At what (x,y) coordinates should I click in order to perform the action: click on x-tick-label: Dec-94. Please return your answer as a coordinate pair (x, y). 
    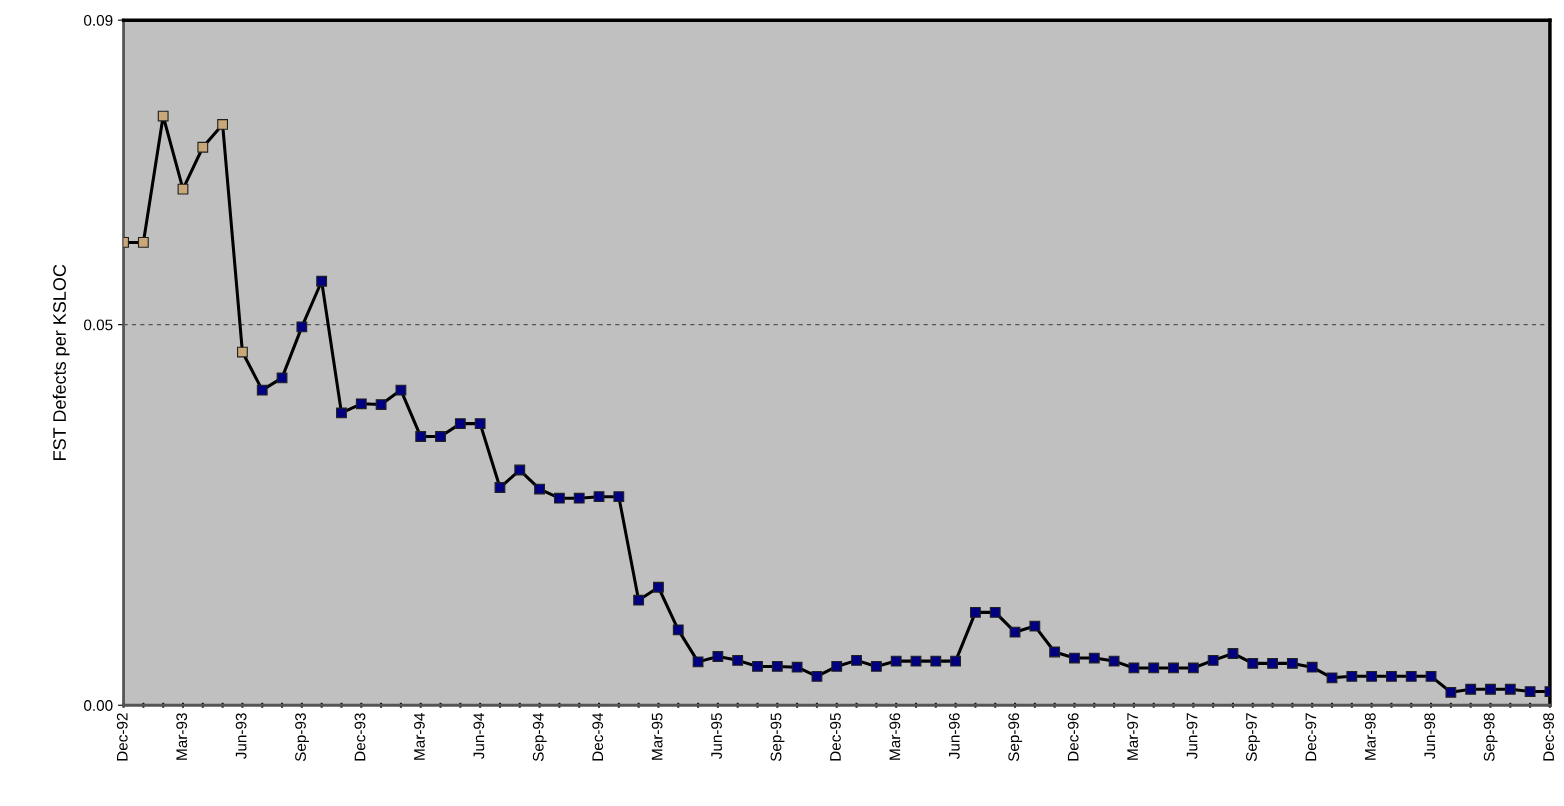
    Looking at the image, I should click on (598, 736).